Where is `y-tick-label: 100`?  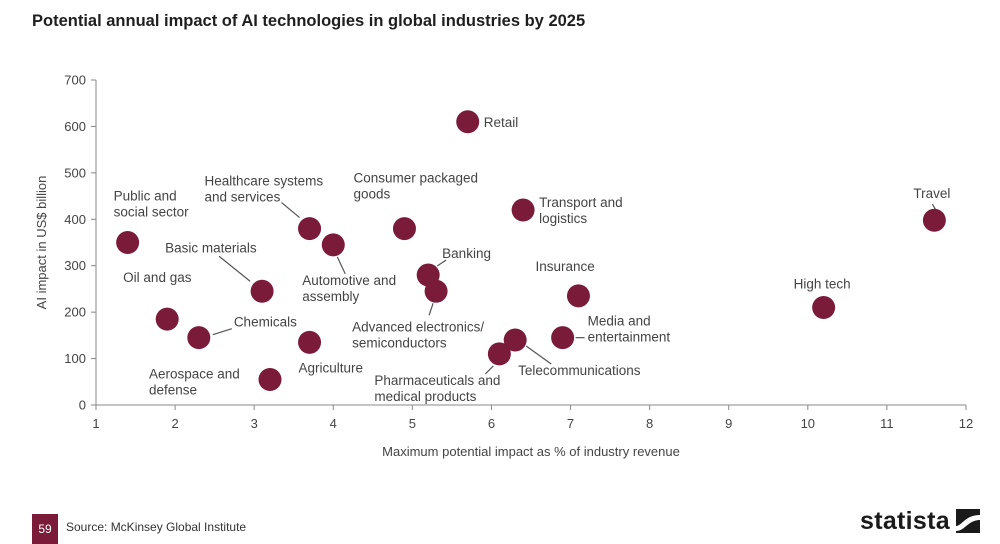 y-tick-label: 100 is located at coordinates (75, 358).